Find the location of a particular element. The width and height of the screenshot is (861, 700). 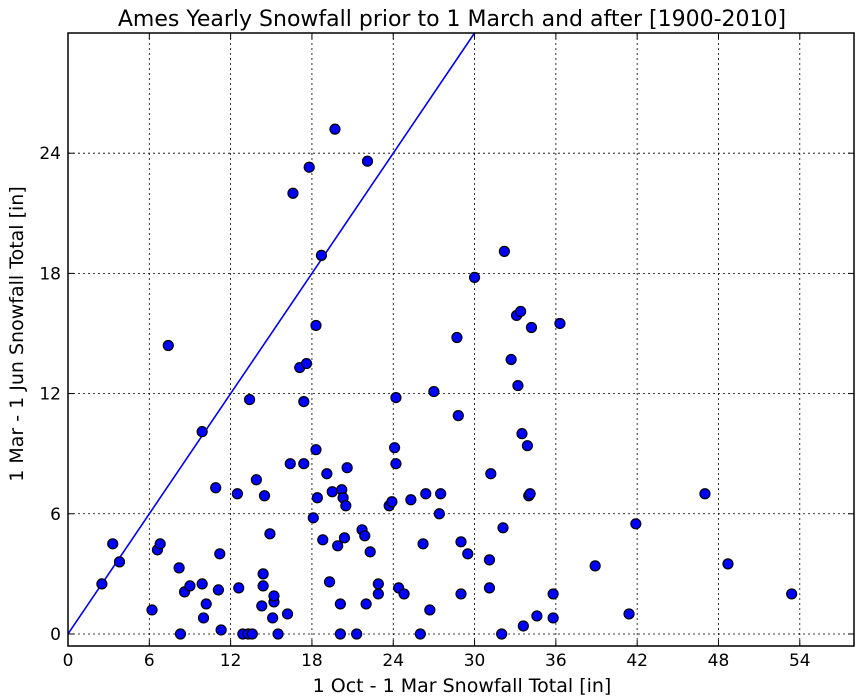

x-tick-label: 6 is located at coordinates (149, 661).